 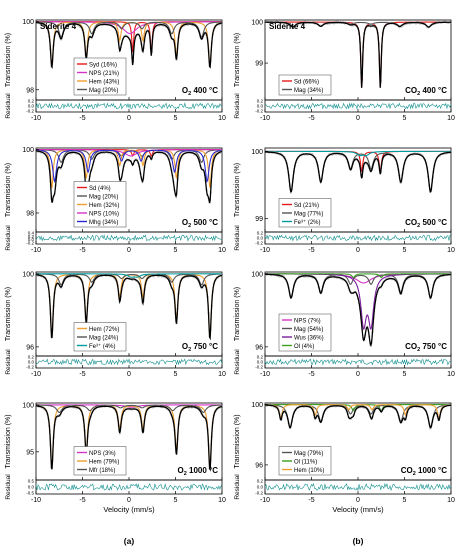 I want to click on legend-entry: Fe³⁺ (4%), so click(x=102, y=346).